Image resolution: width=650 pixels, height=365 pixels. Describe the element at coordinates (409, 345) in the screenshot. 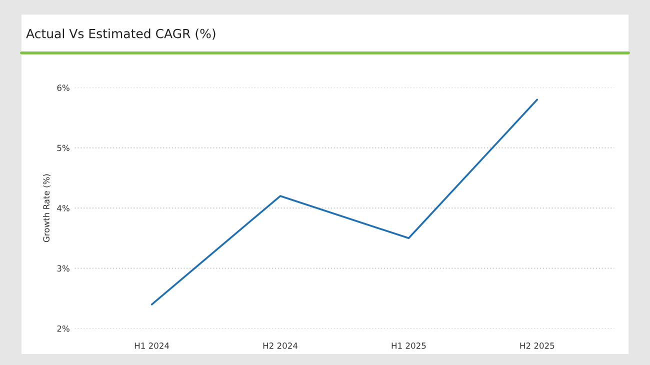

I see `x-tick-label: H1 2025` at that location.